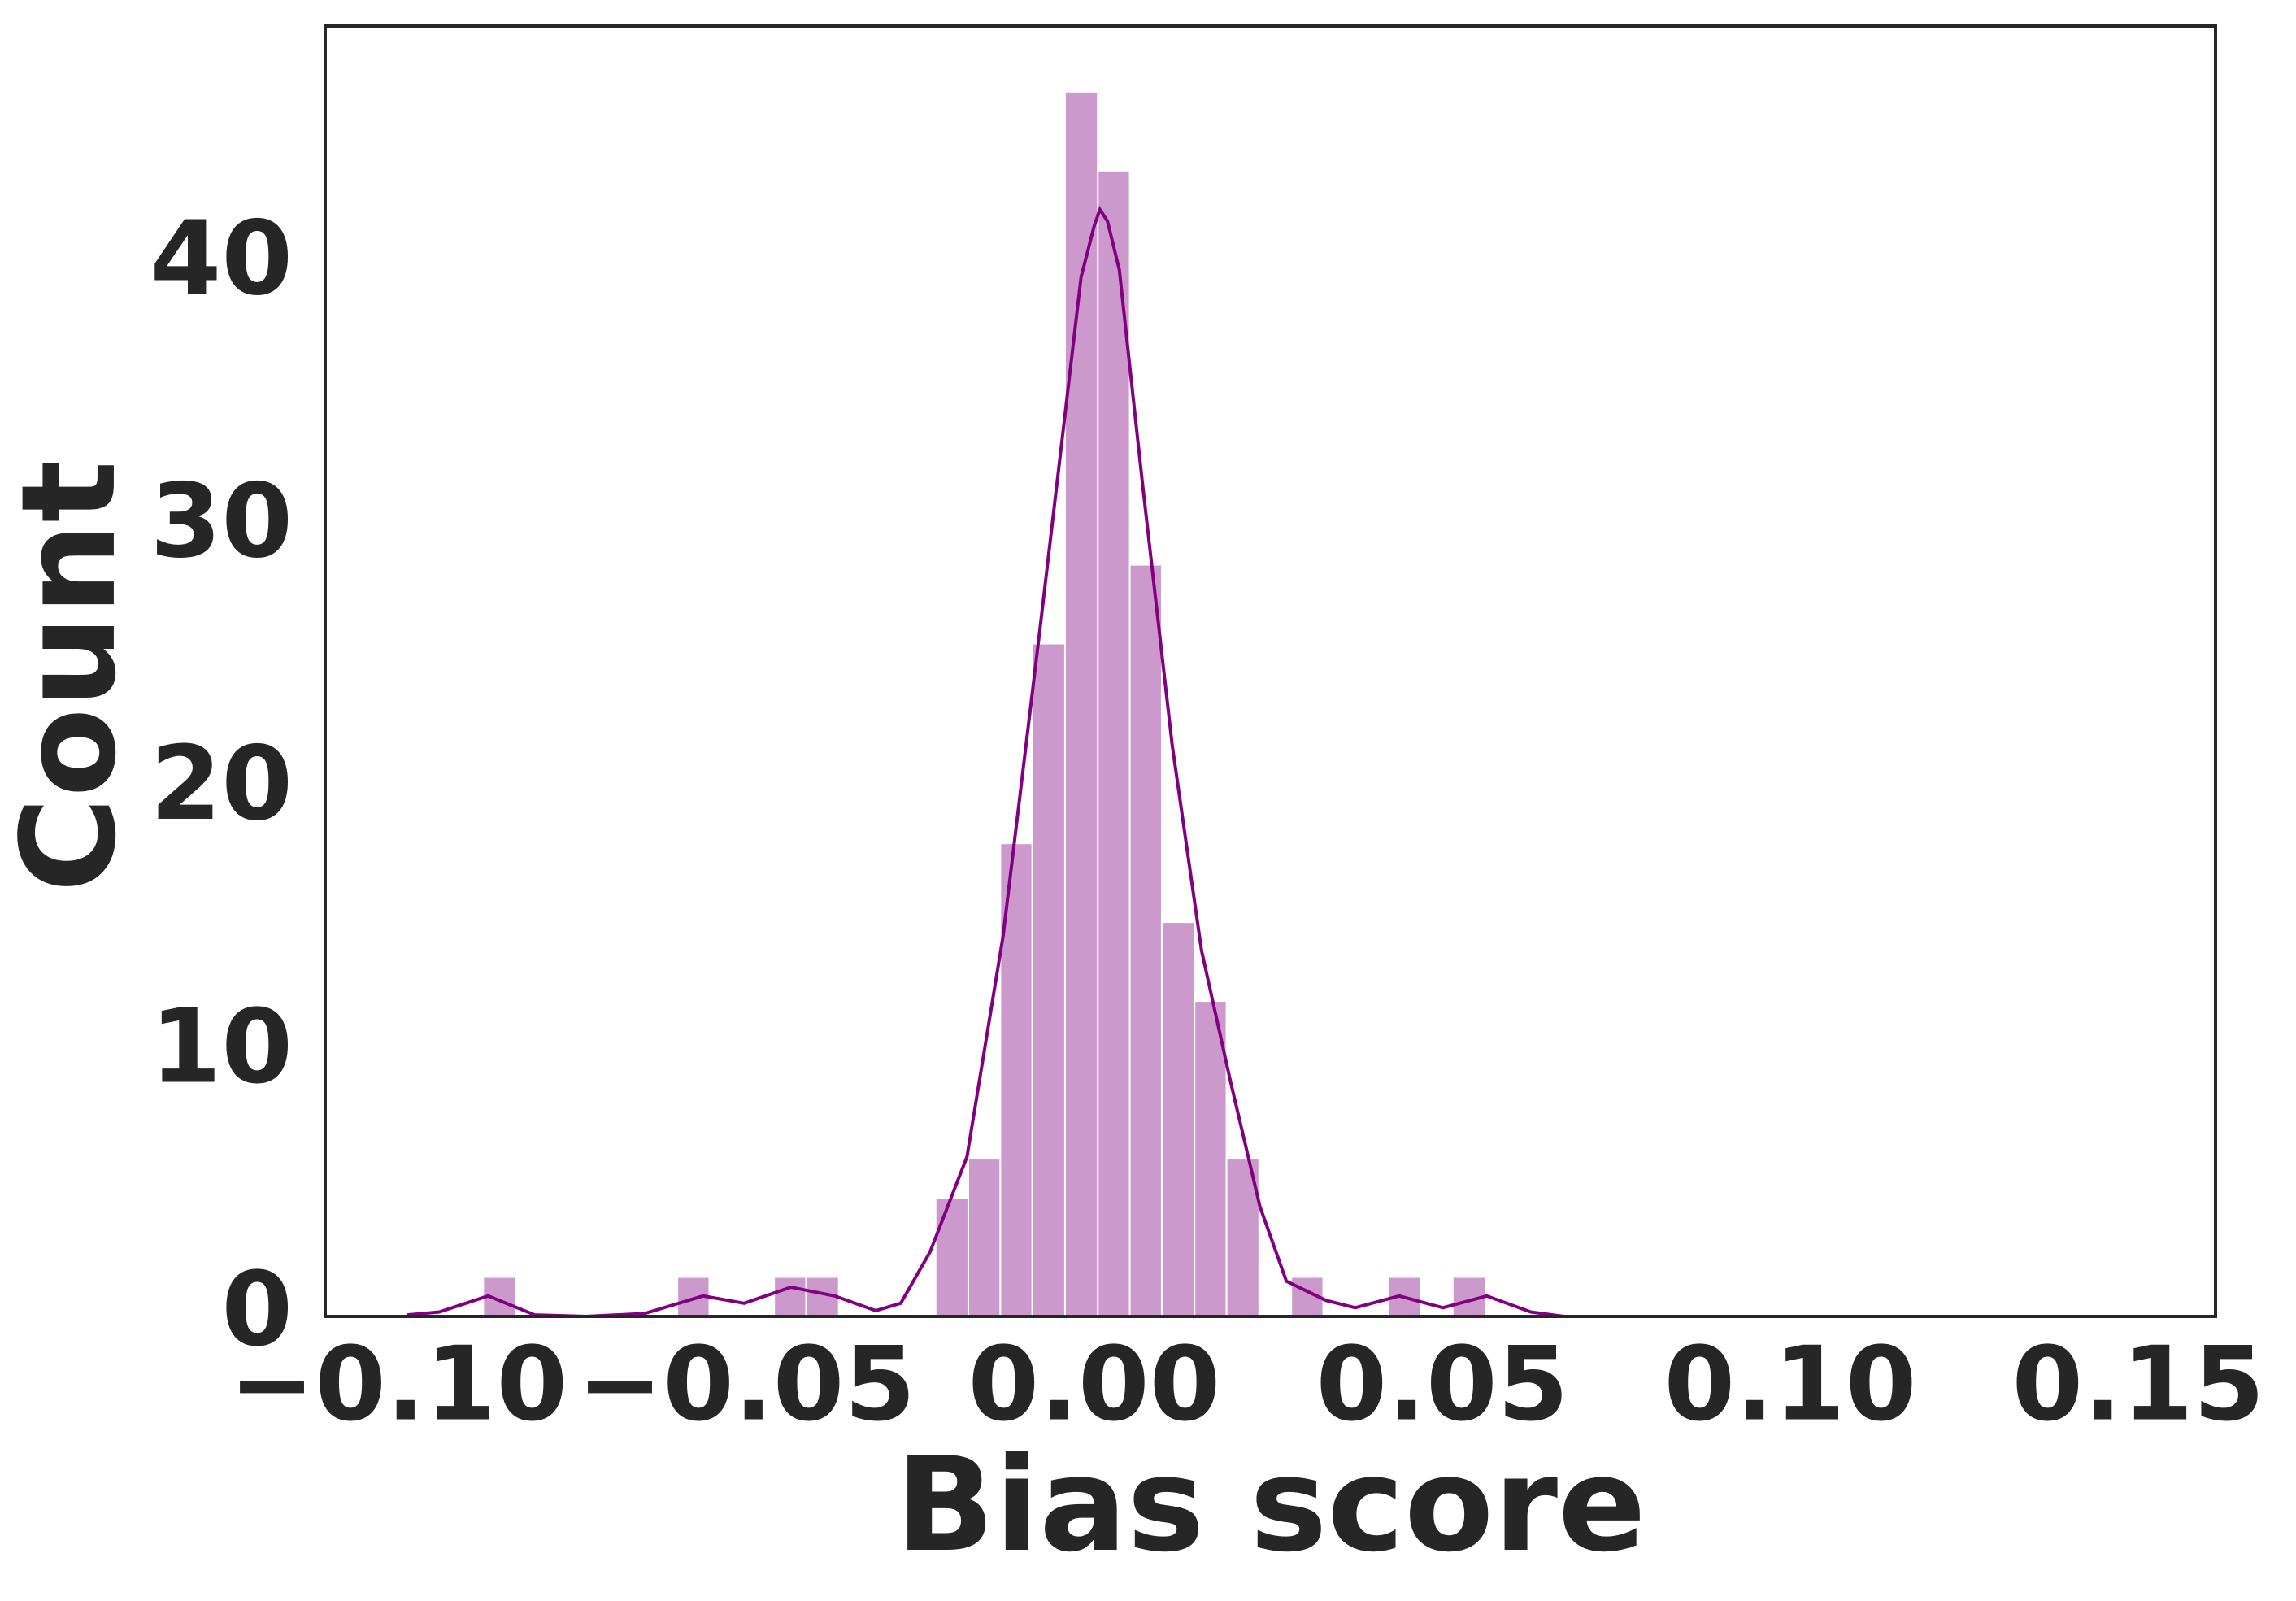  What do you see at coordinates (222, 1046) in the screenshot?
I see `y-tick-label: 10` at bounding box center [222, 1046].